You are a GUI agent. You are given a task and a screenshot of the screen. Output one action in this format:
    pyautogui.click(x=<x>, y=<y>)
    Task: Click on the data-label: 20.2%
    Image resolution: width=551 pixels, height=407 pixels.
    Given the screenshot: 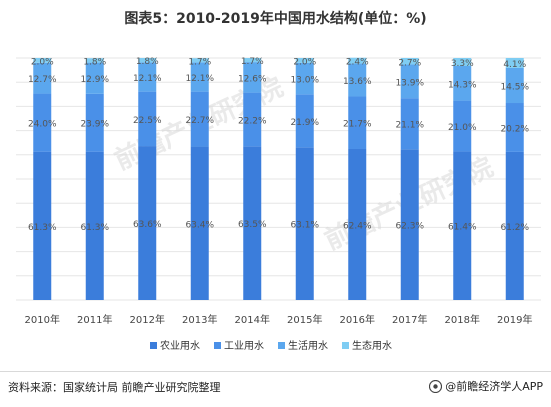 What is the action you would take?
    pyautogui.click(x=514, y=129)
    